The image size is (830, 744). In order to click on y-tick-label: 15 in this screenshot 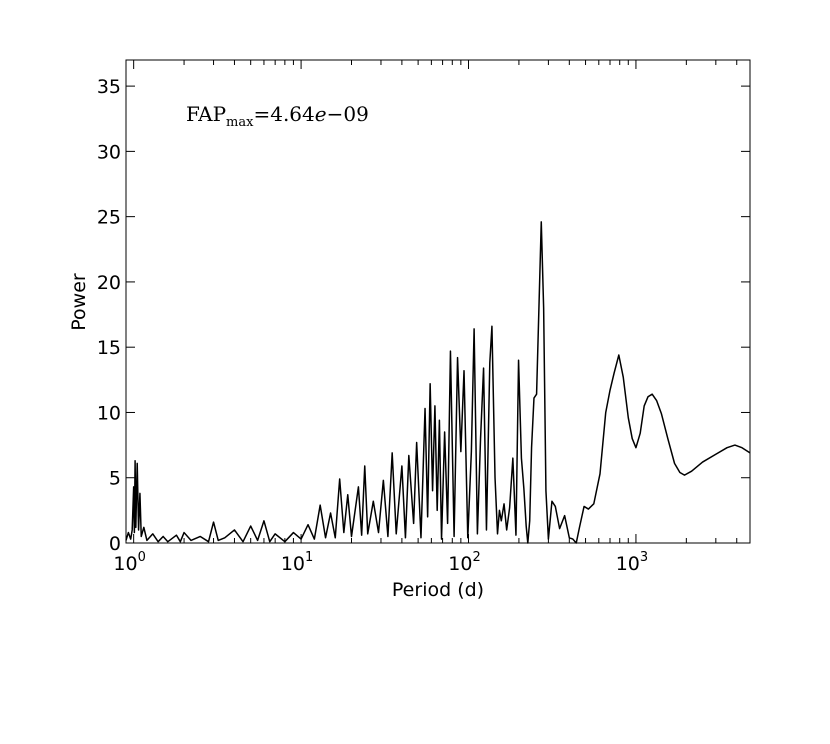, I will do `click(109, 348)`.